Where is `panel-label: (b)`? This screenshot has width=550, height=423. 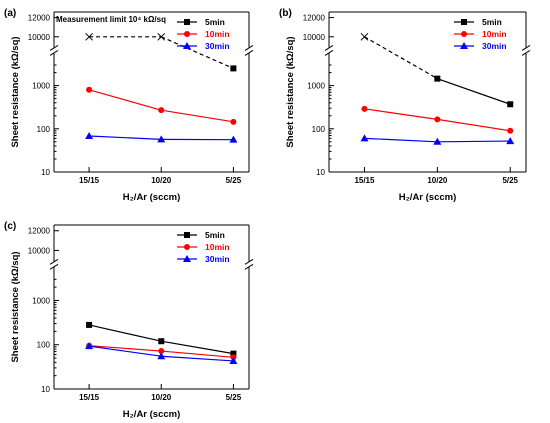
panel-label: (b) is located at coordinates (285, 13).